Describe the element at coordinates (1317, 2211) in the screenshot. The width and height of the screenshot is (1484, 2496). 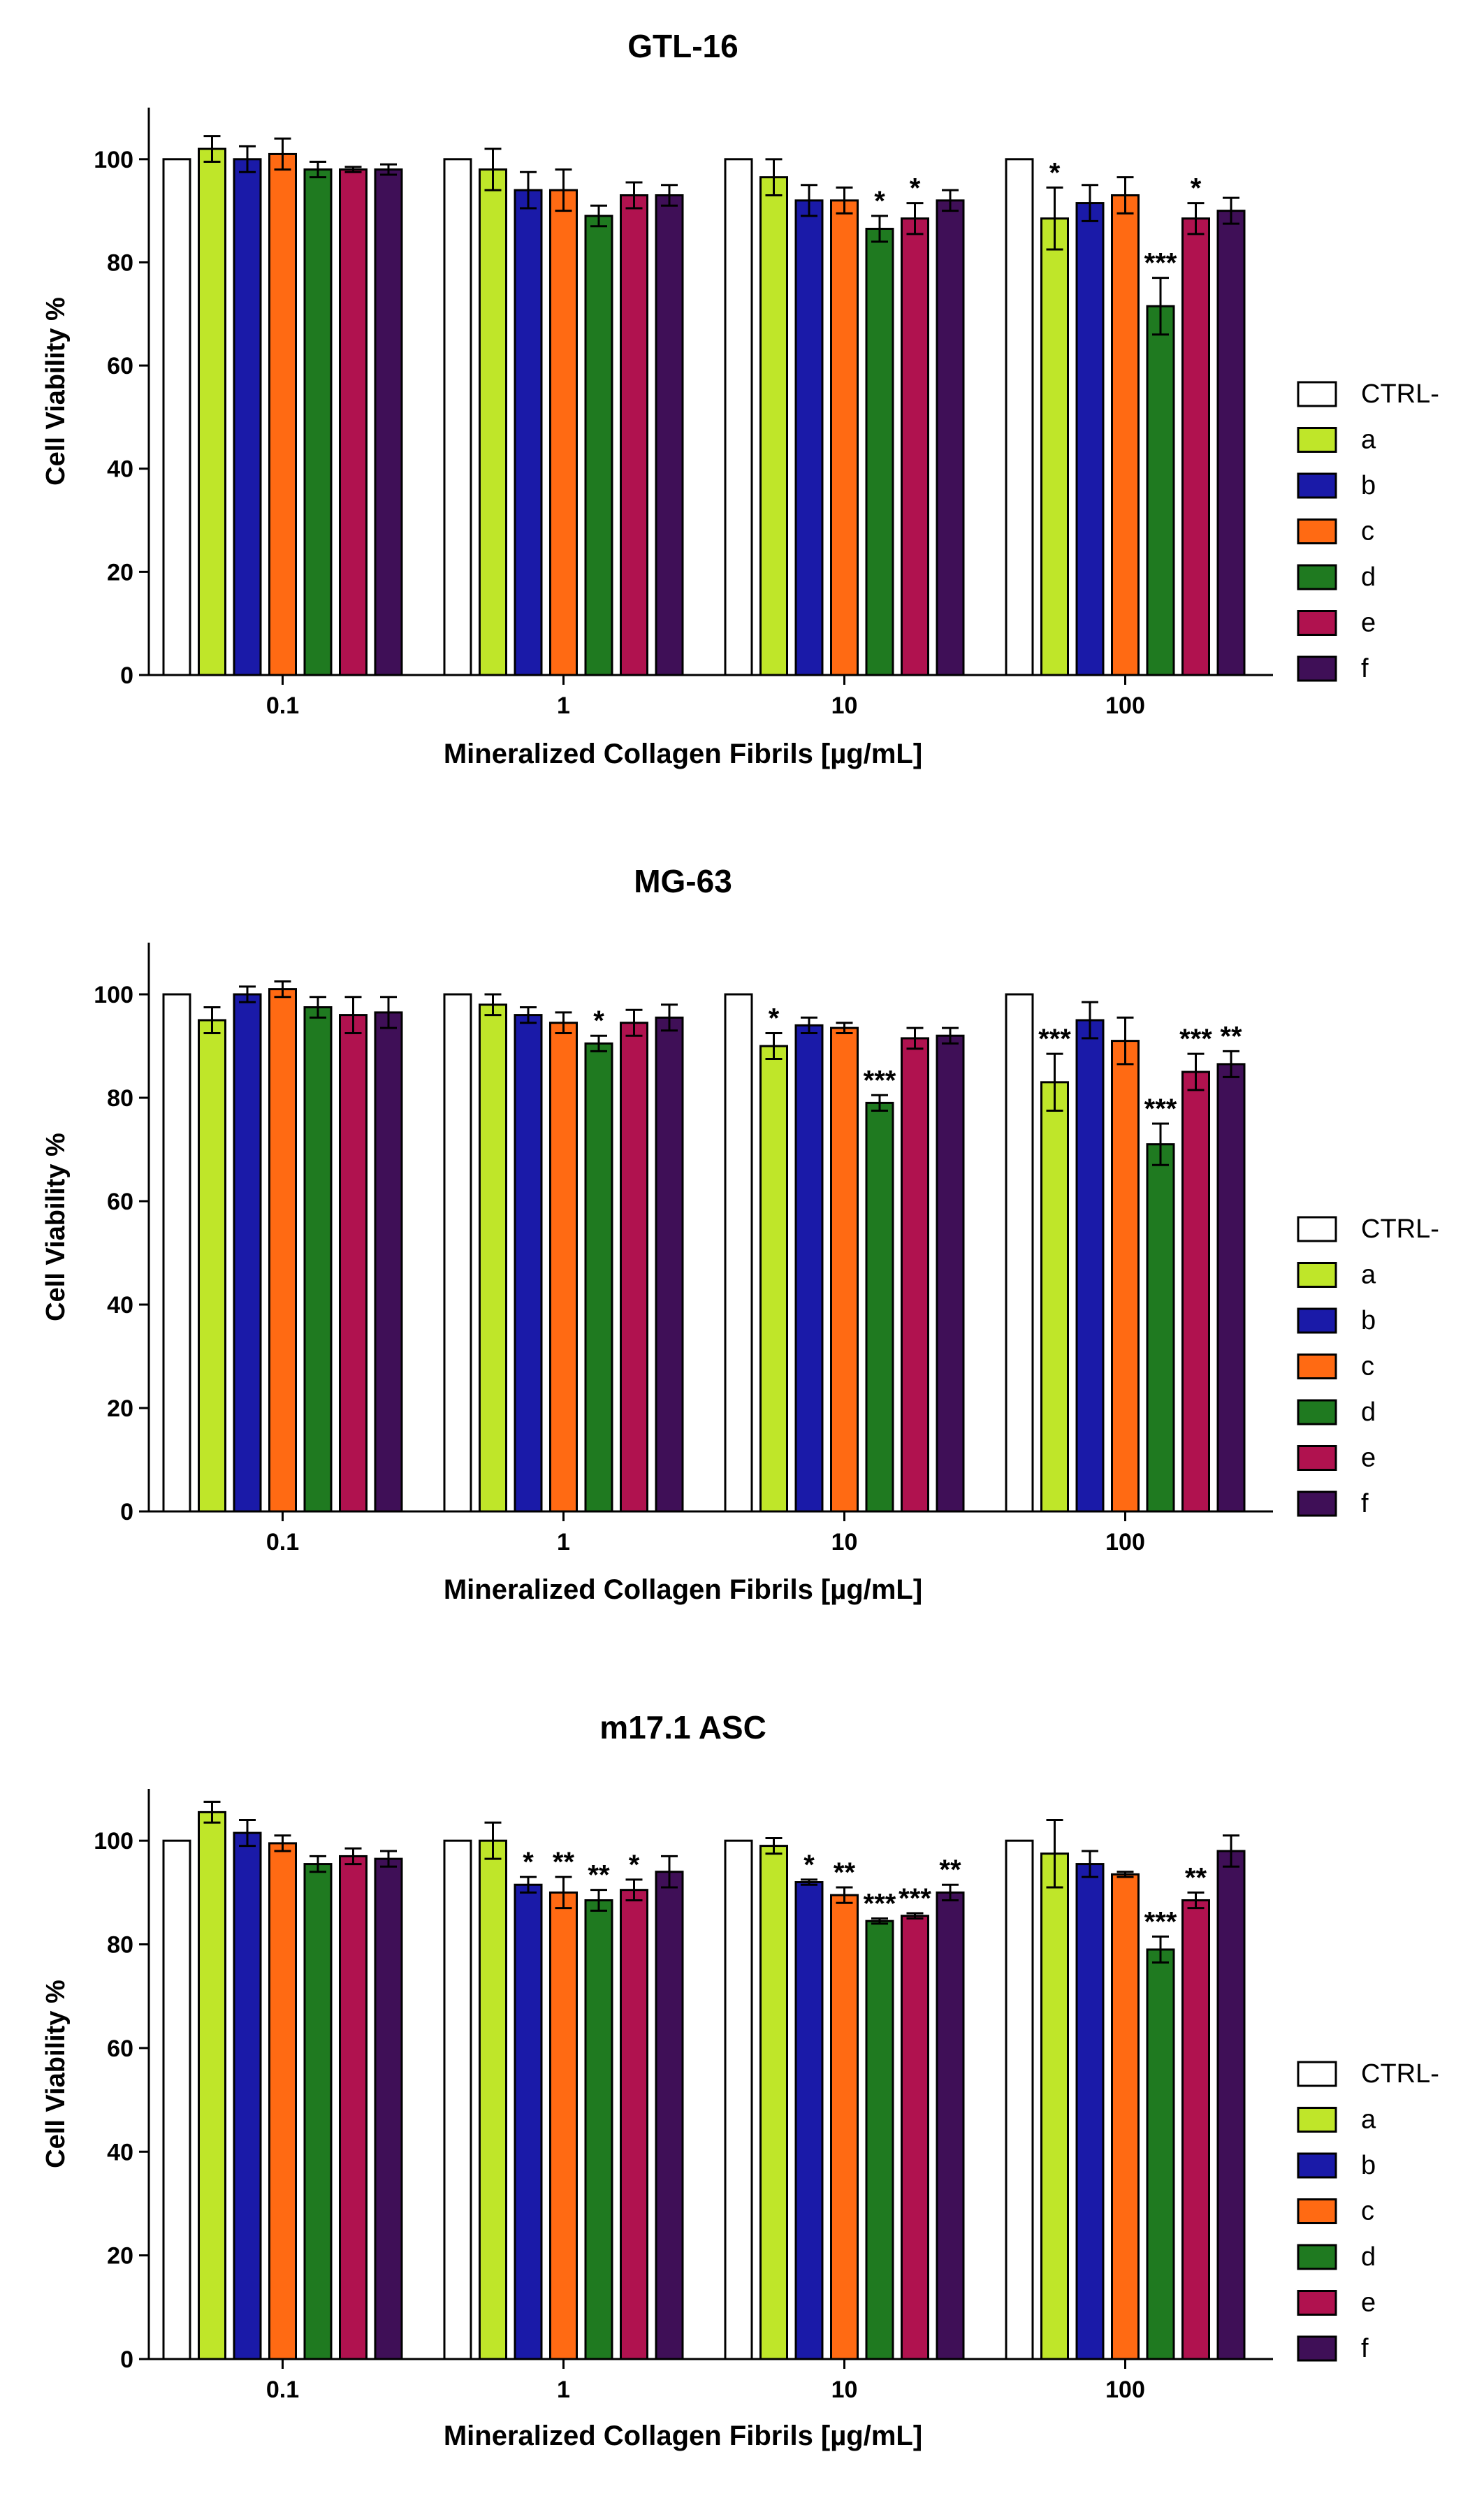
I see `legend-swatch-c` at that location.